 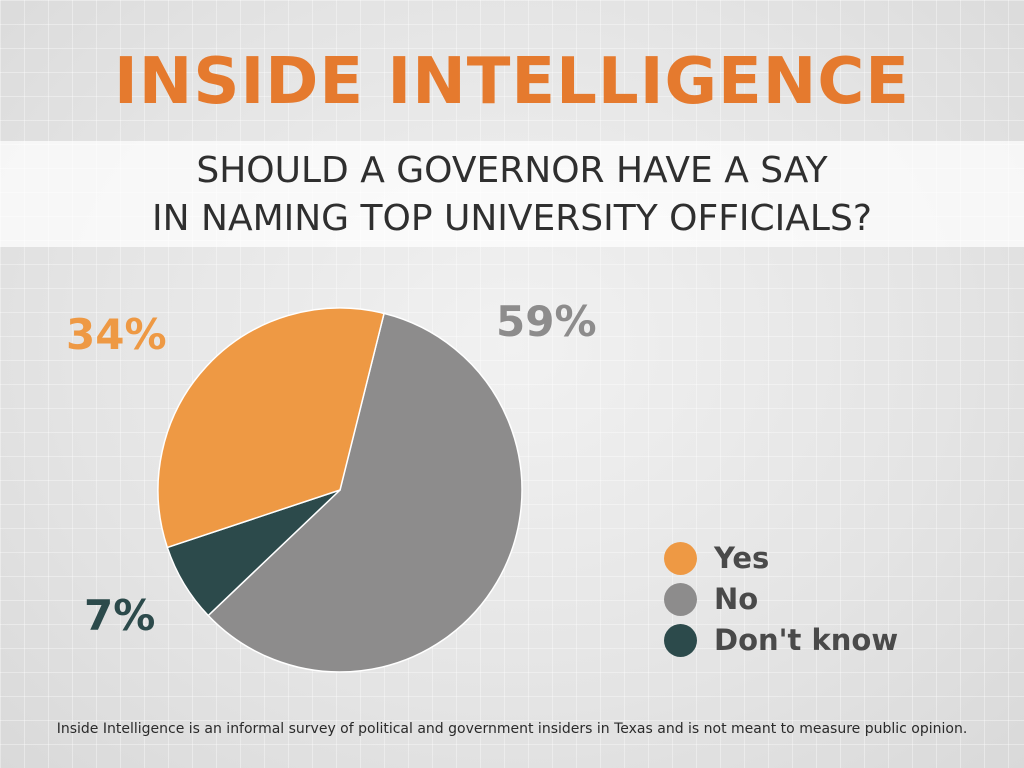 I want to click on legend-swatch-yes, so click(x=680, y=558).